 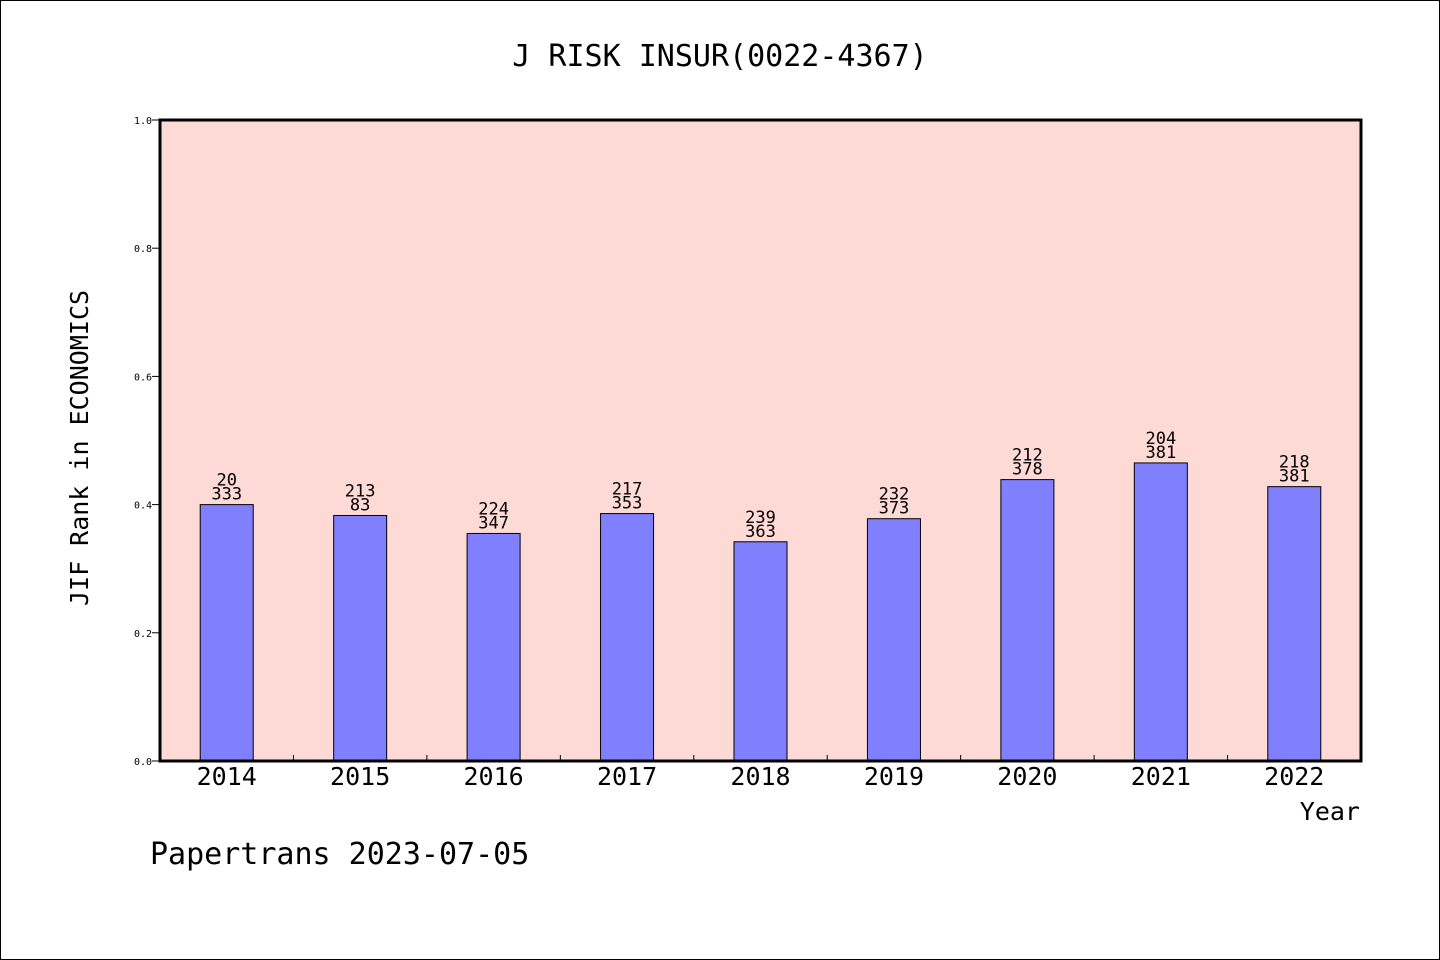 What do you see at coordinates (79, 448) in the screenshot?
I see `y-axis-label: JIF Rank in ECONOMICS` at bounding box center [79, 448].